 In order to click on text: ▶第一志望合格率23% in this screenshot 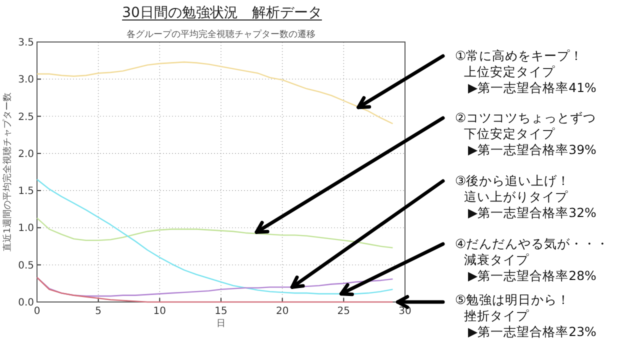, I will do `click(532, 331)`.